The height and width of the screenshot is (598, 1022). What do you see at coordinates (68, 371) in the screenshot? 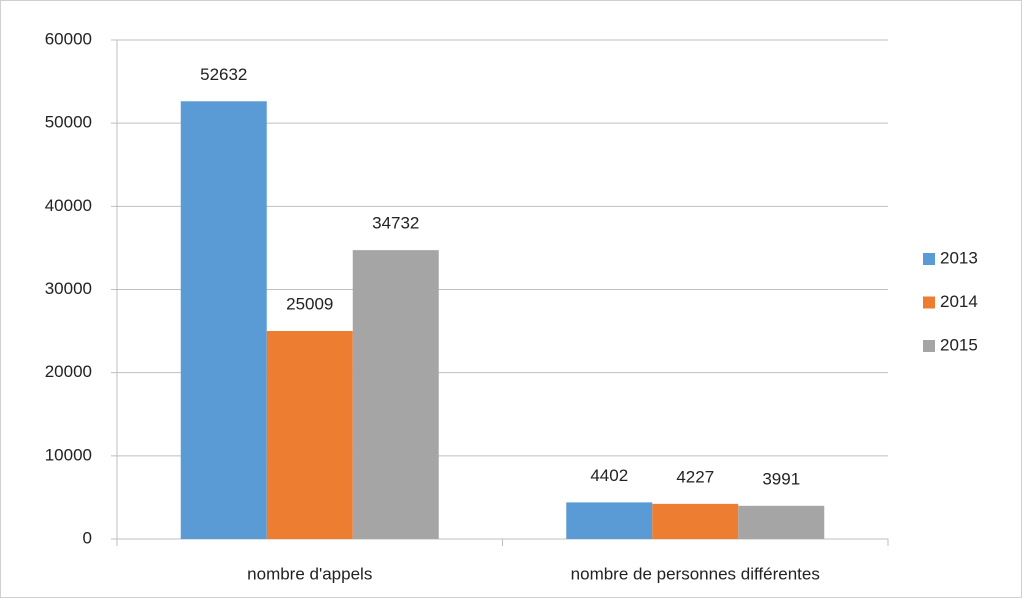
I see `y-tick-label: 20000` at bounding box center [68, 371].